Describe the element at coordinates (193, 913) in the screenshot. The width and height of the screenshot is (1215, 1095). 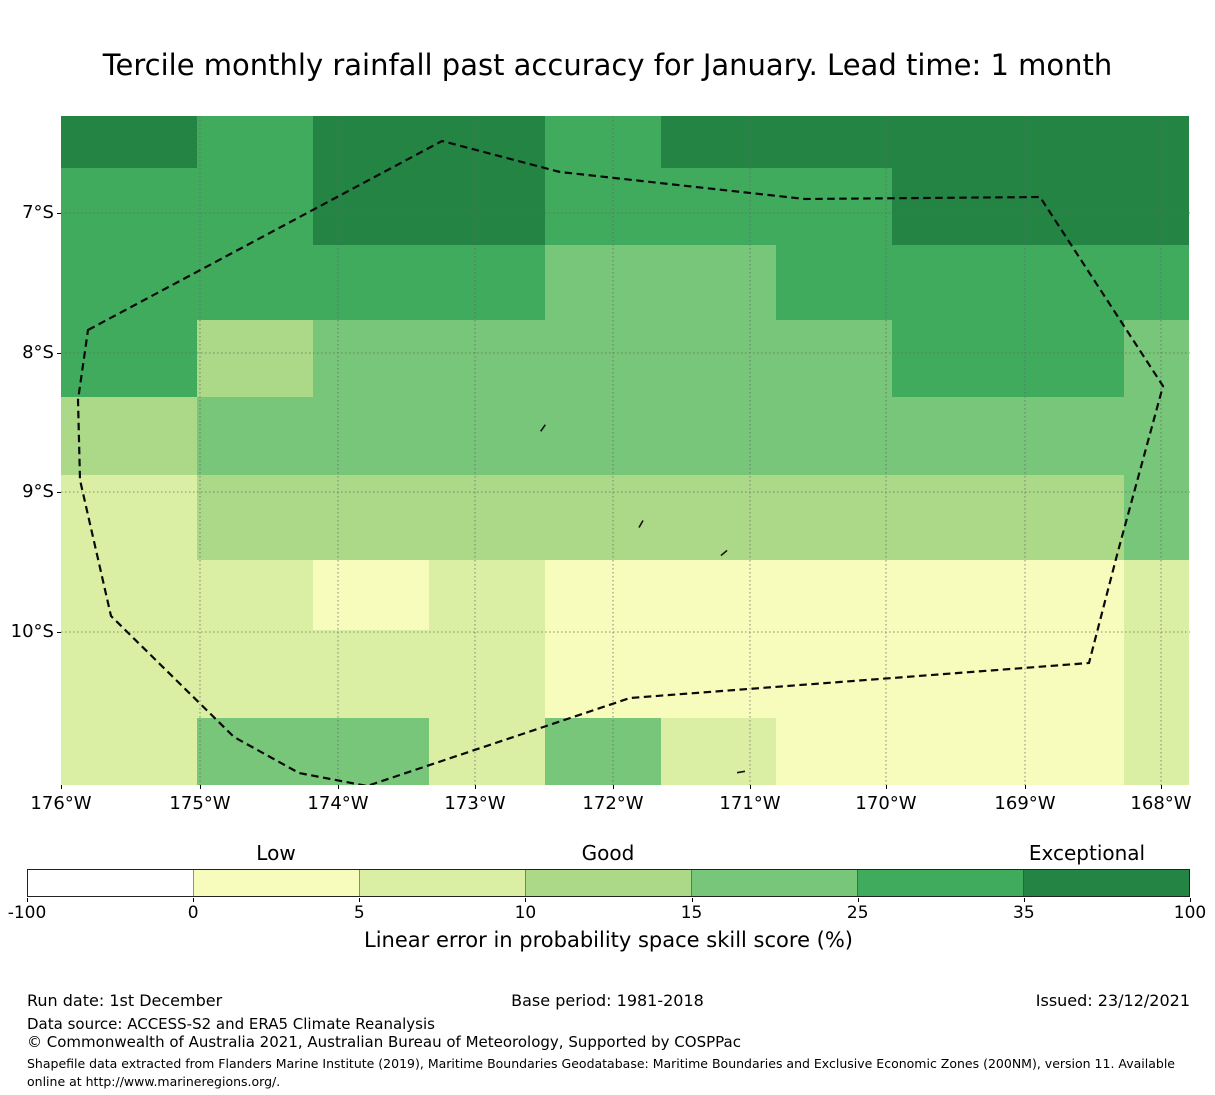
I see `colorbar-tick-label: 0` at that location.